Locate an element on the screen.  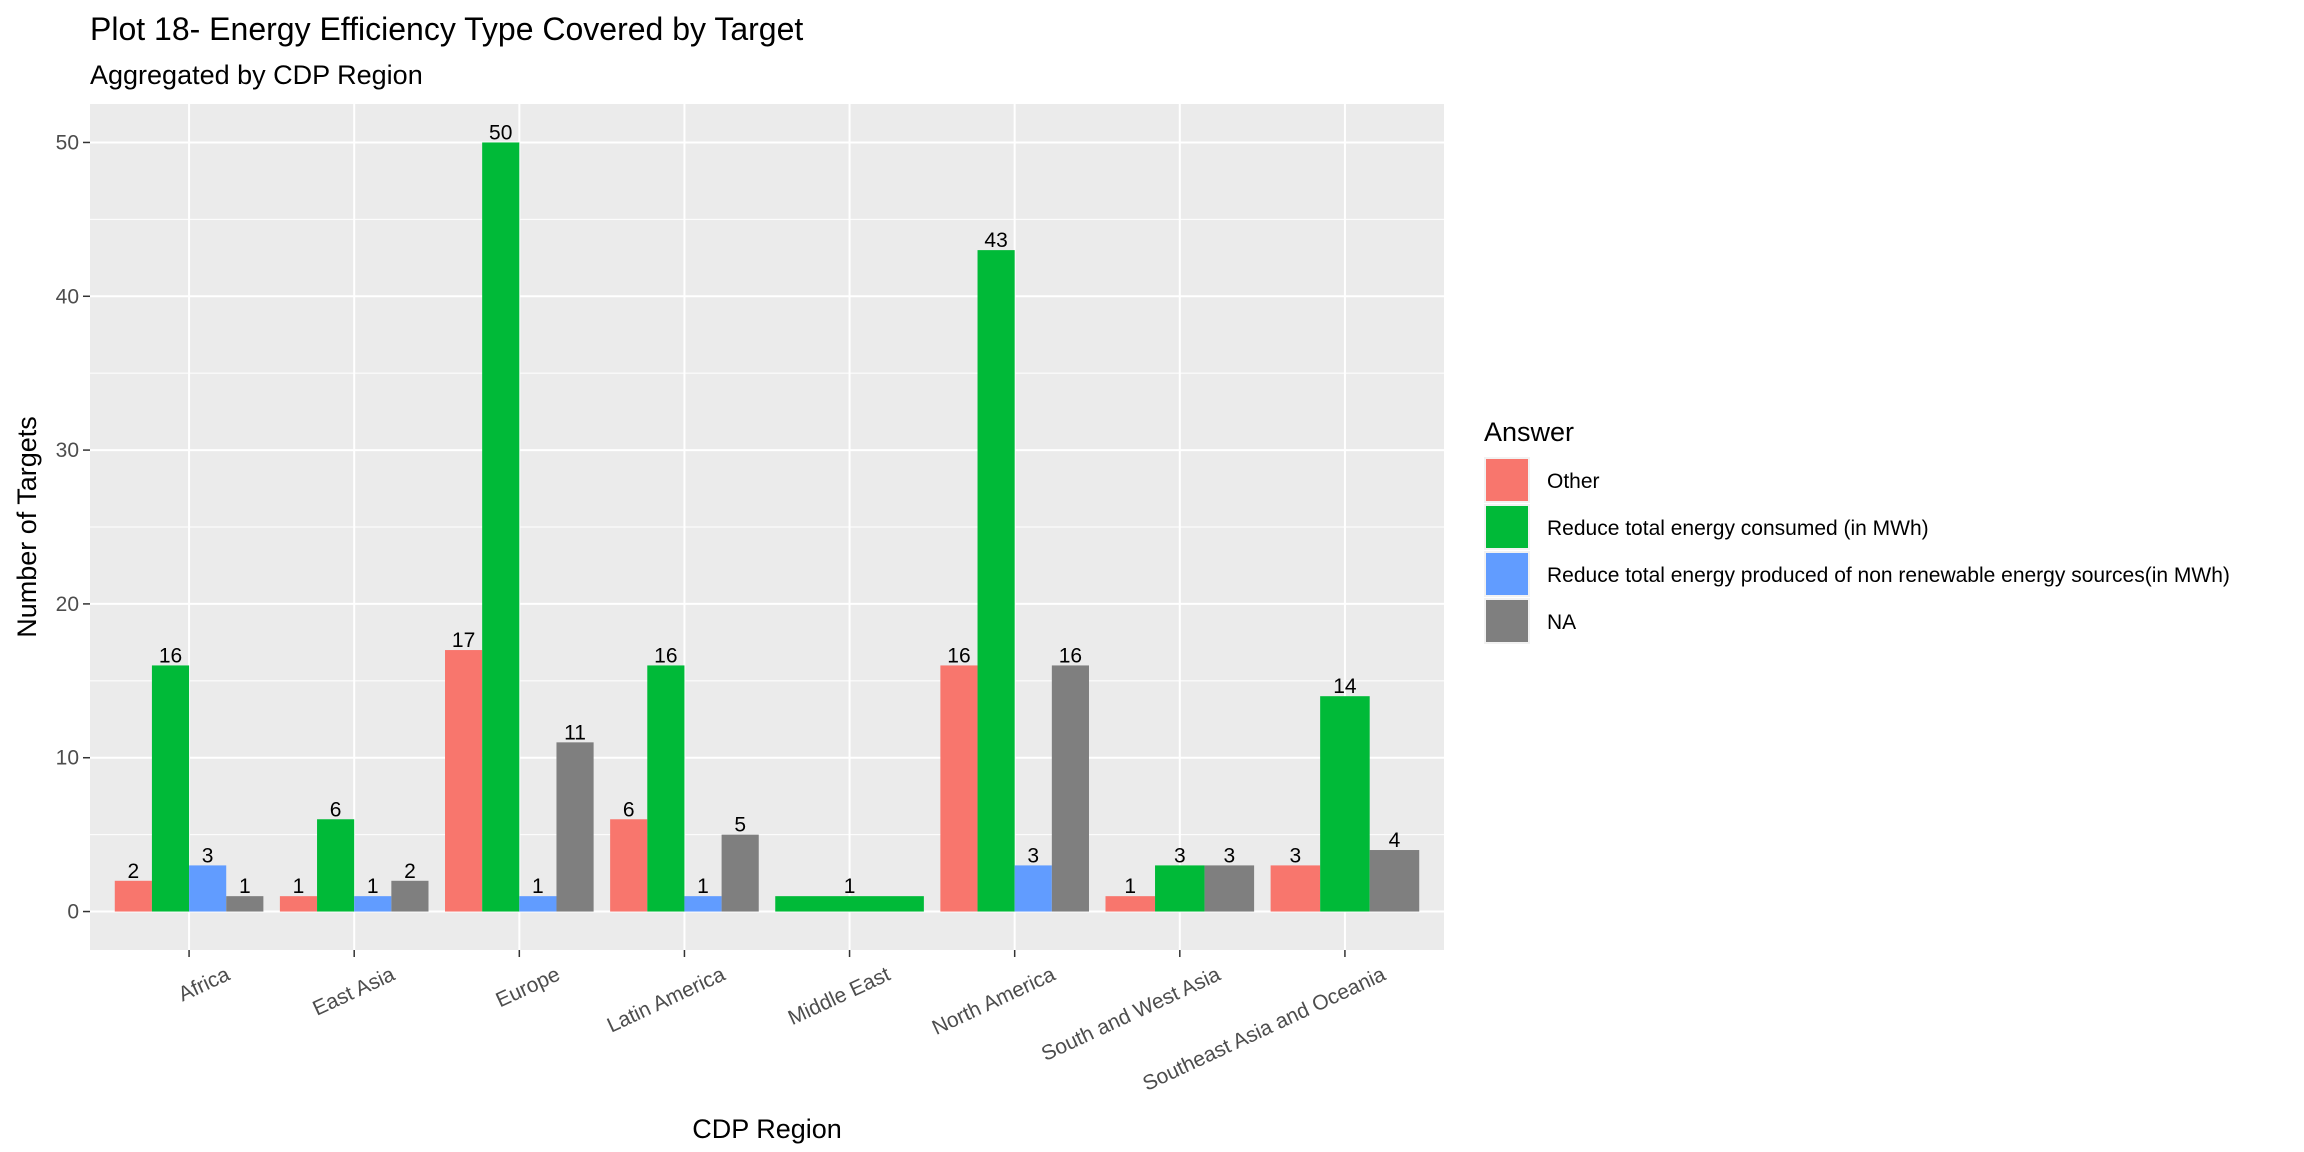
x-tick-label: East Asia is located at coordinates (353, 992).